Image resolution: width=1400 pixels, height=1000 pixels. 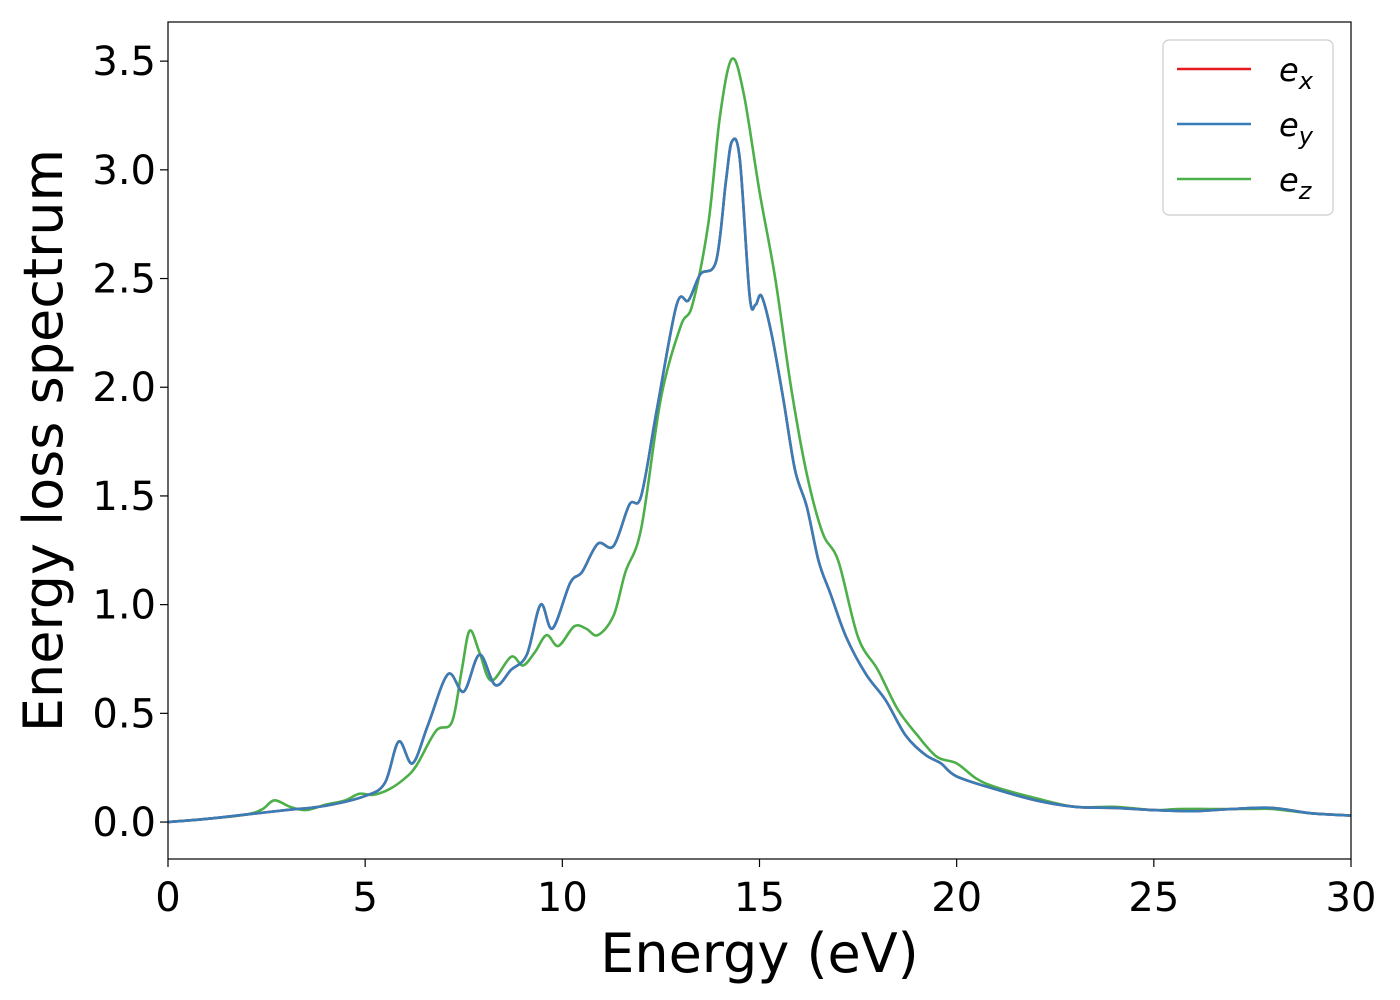 I want to click on y-tick-label: 1.0, so click(x=124, y=606).